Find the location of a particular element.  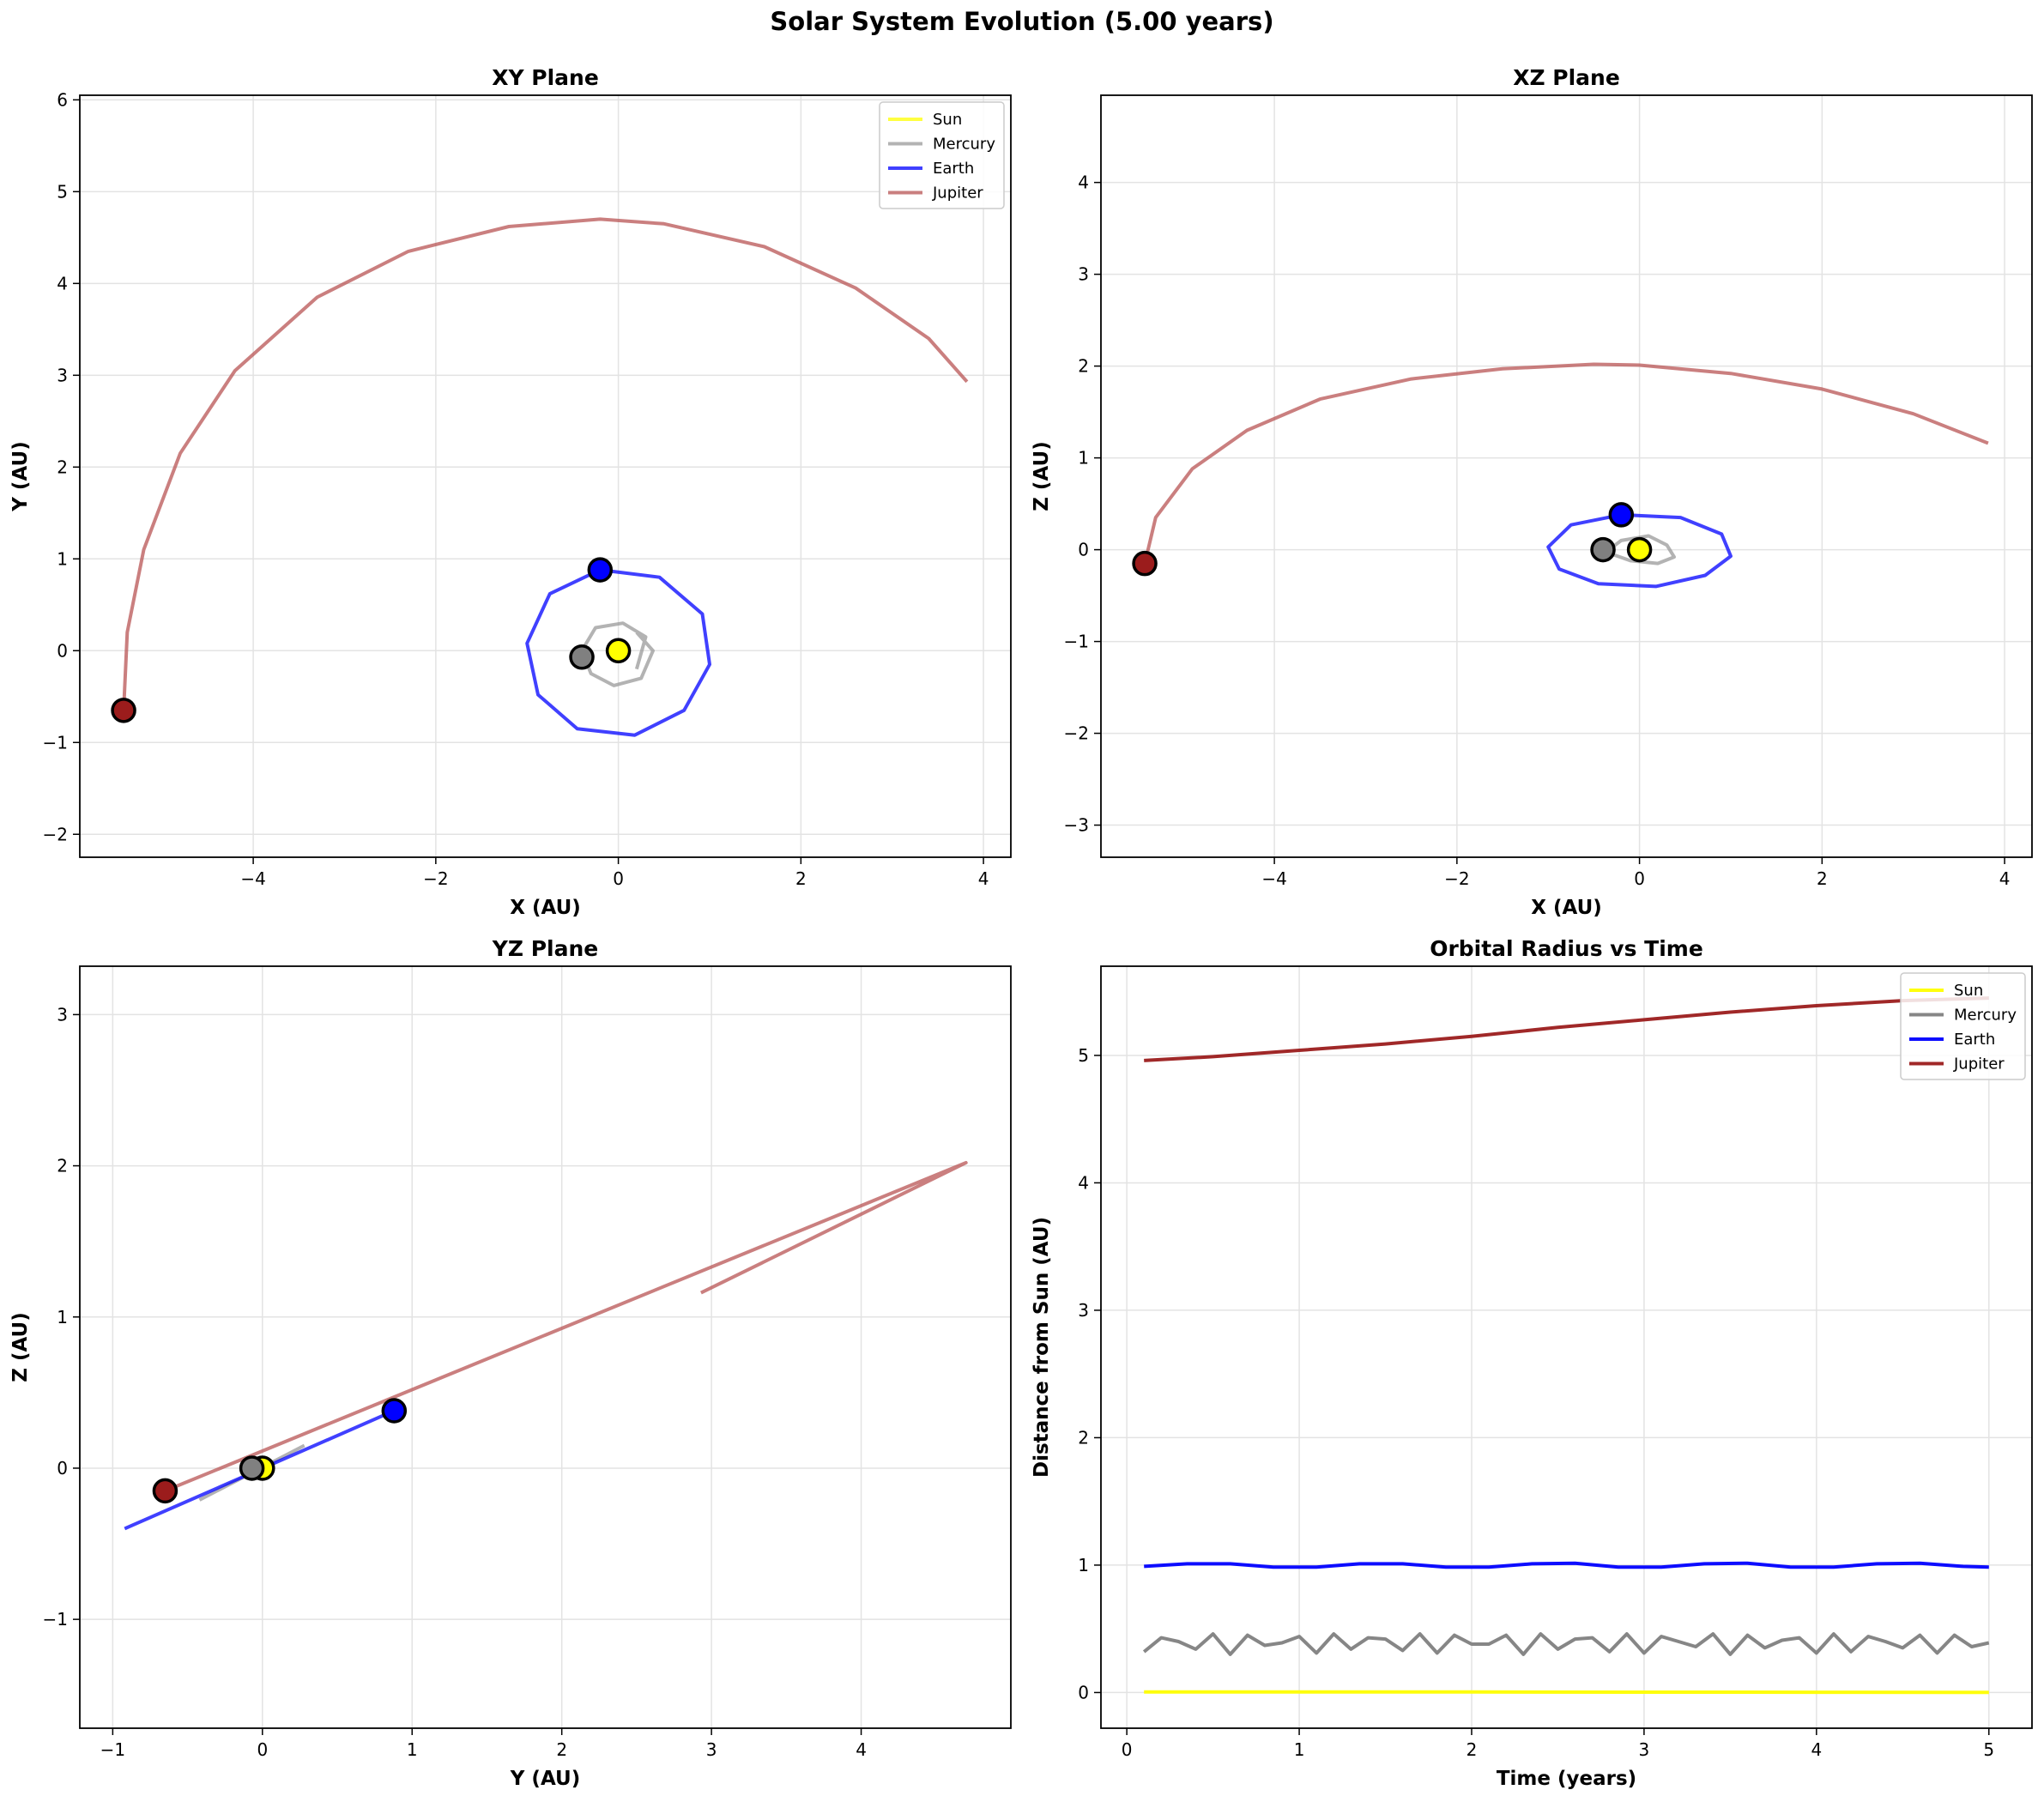

panel-title: Orbital Radius vs Time is located at coordinates (1566, 948).